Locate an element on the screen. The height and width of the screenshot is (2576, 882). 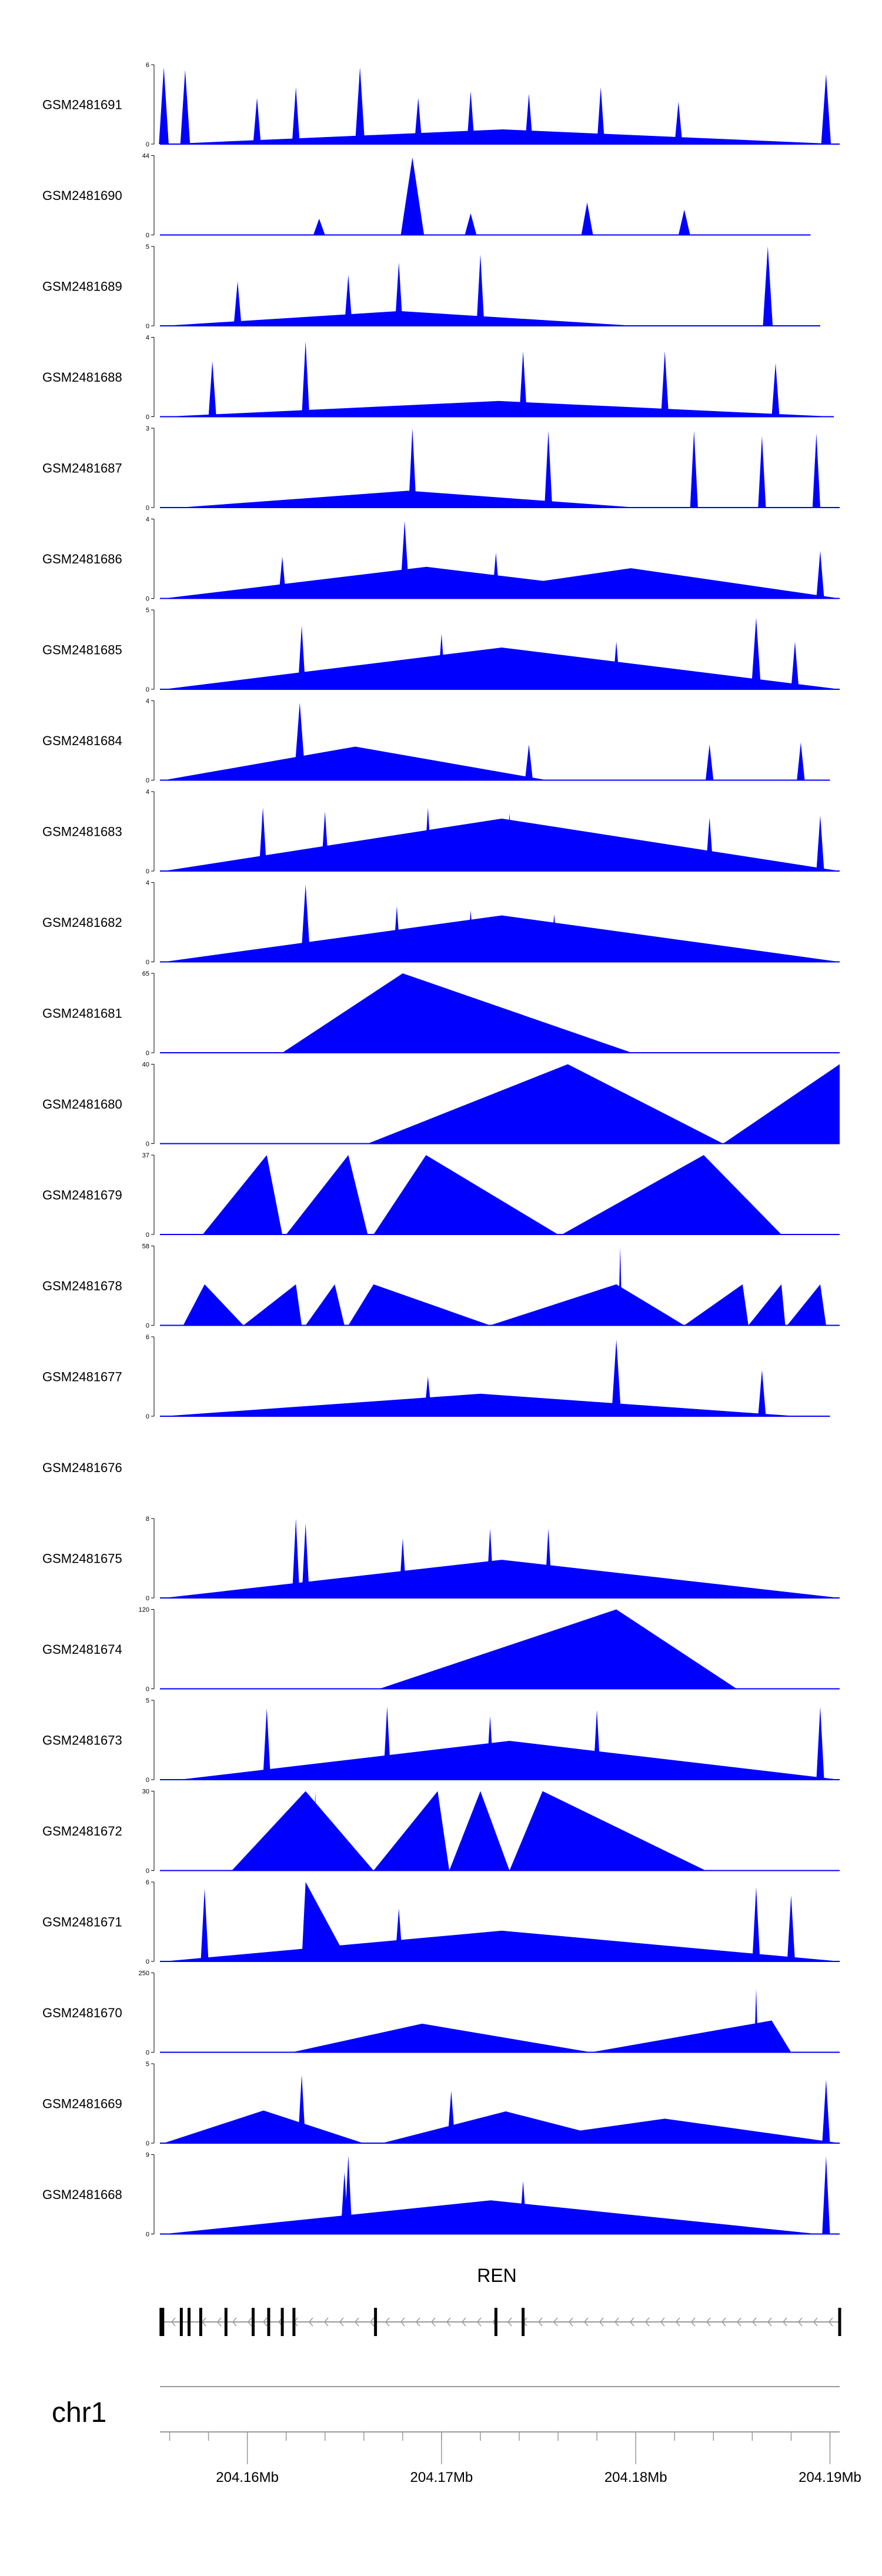
track-label: GSM2481690 is located at coordinates (82, 195).